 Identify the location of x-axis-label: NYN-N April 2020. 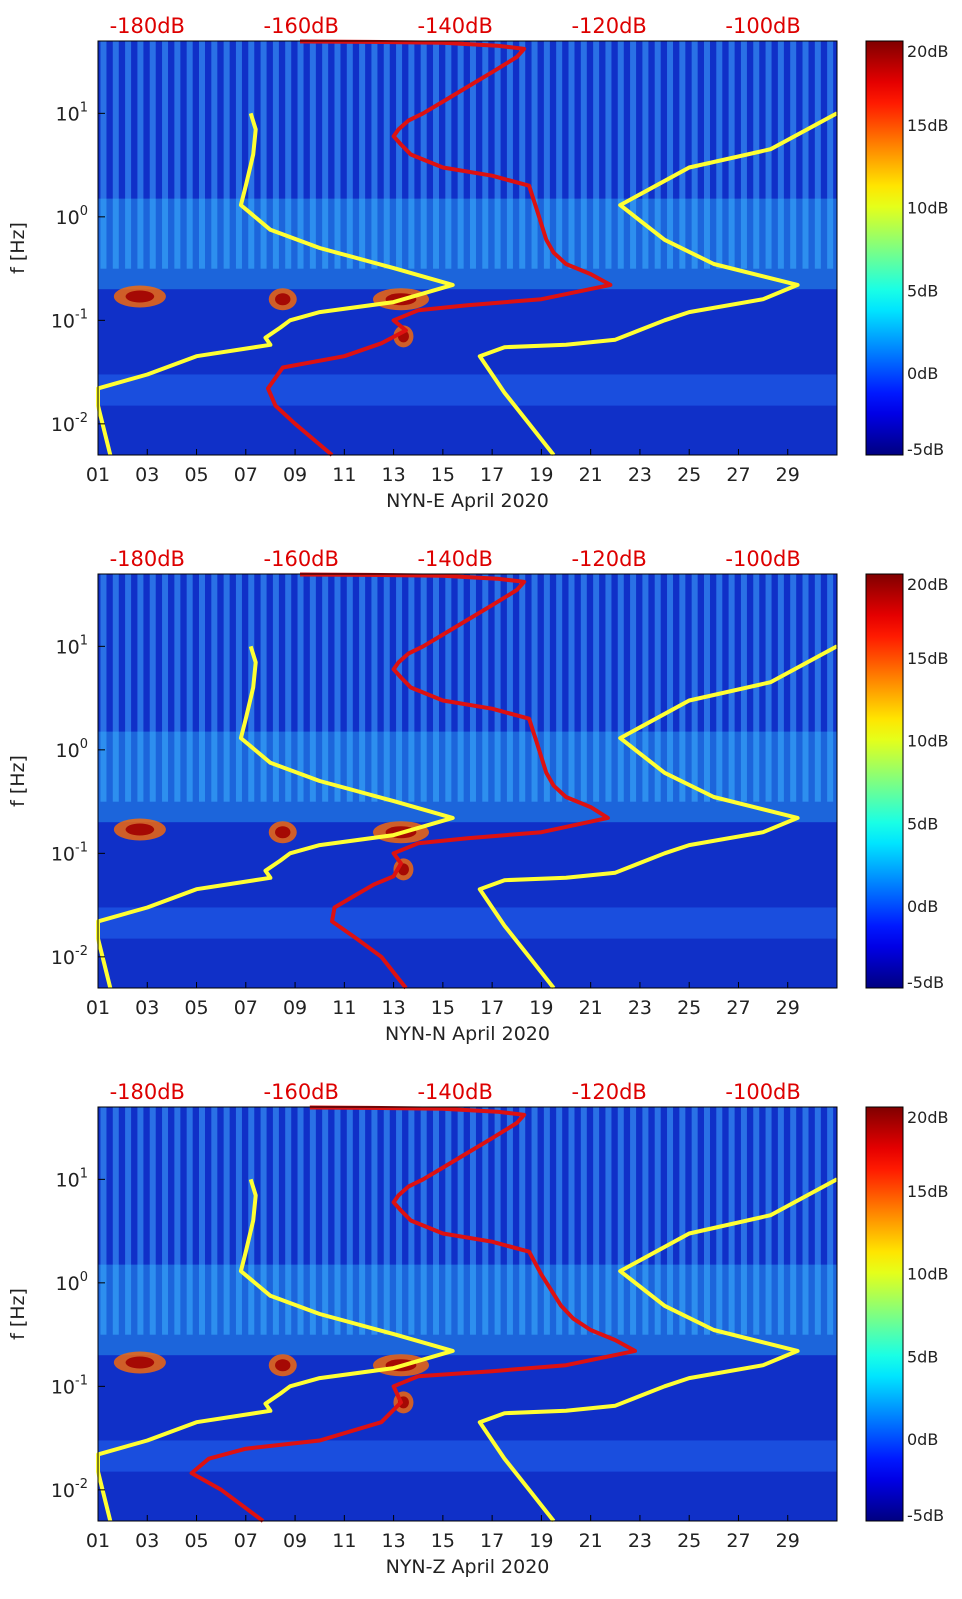
(467, 1034).